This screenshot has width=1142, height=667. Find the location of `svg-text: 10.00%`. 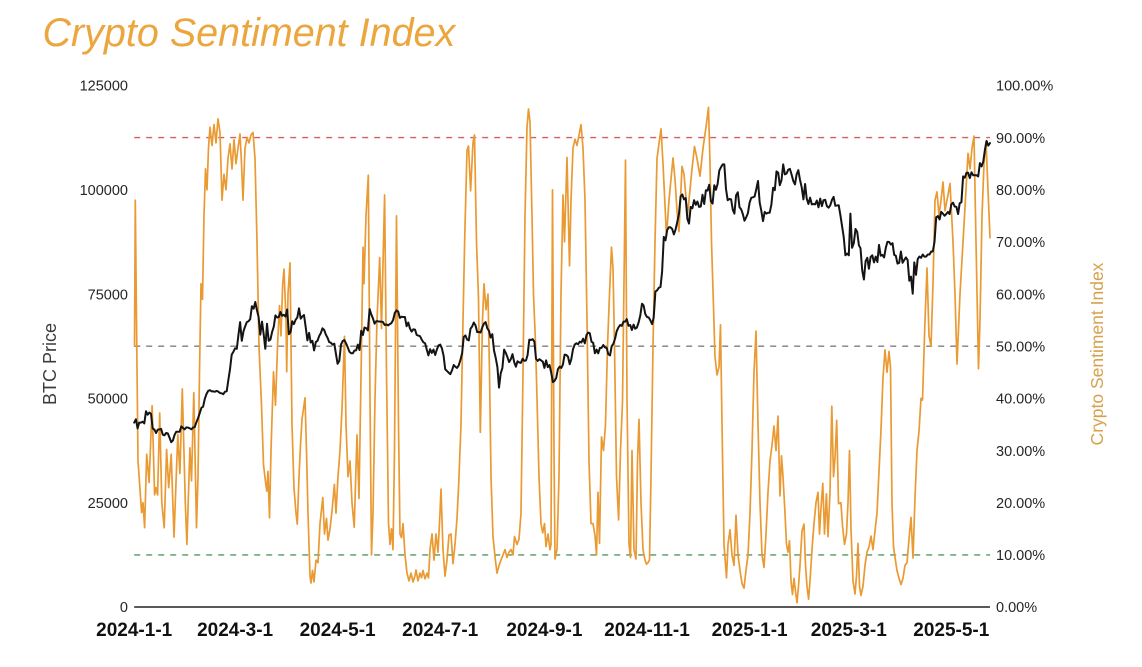

svg-text: 10.00% is located at coordinates (1020, 556).